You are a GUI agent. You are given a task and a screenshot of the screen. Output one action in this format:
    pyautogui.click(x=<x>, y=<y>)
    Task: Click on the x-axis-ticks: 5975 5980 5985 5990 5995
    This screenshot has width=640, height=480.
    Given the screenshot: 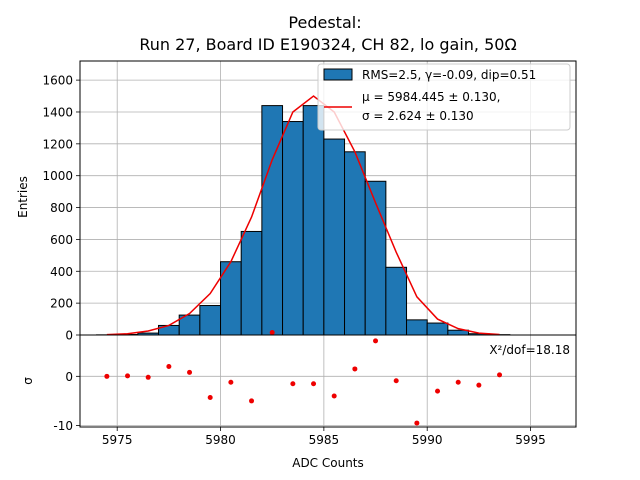 What is the action you would take?
    pyautogui.click(x=324, y=437)
    